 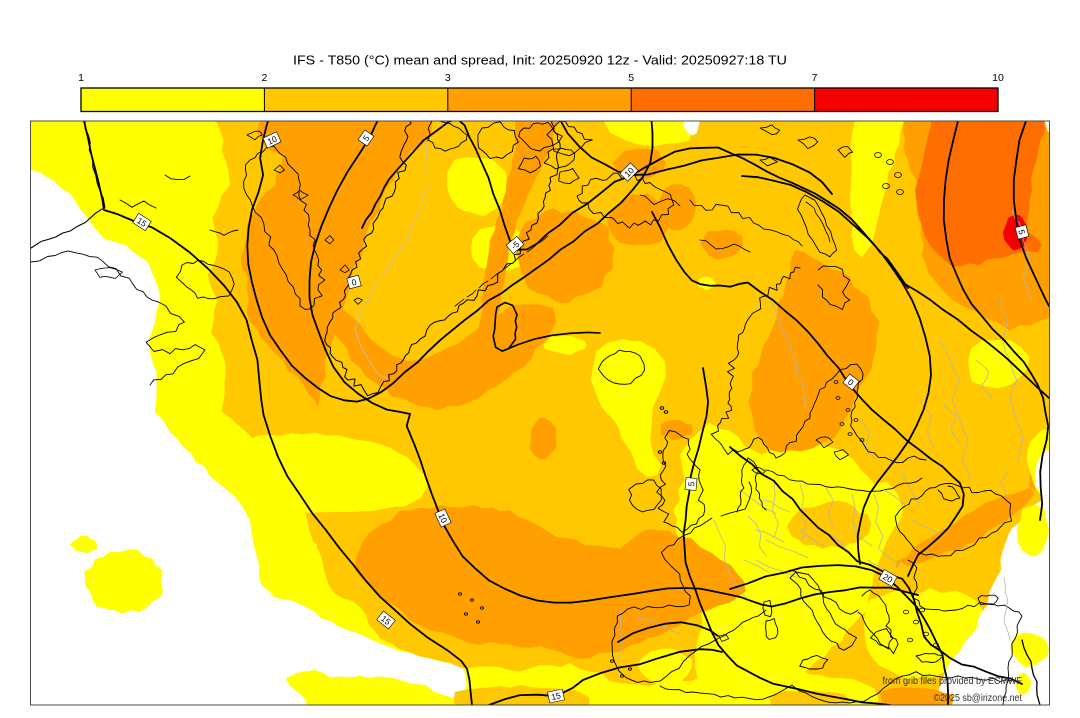 What do you see at coordinates (887, 578) in the screenshot?
I see `svg-text: 20` at bounding box center [887, 578].